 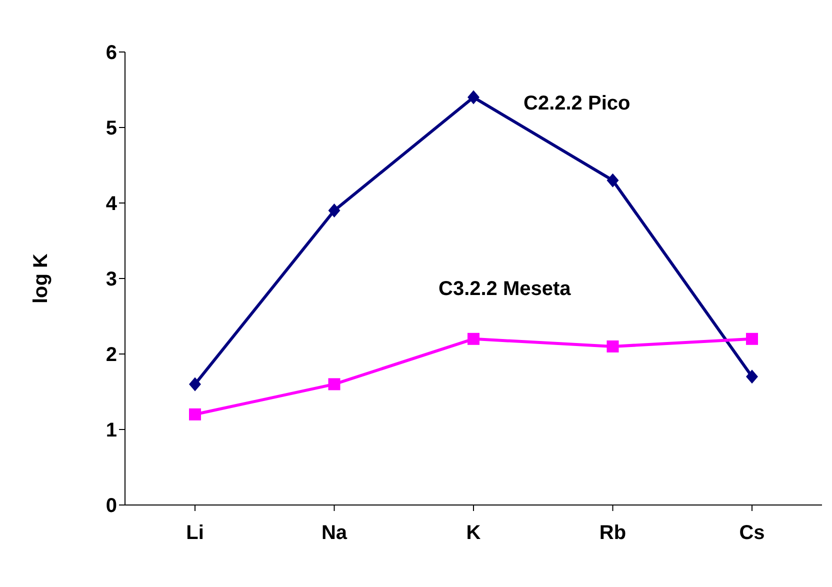 What do you see at coordinates (111, 355) in the screenshot?
I see `y-tick-label: 2` at bounding box center [111, 355].